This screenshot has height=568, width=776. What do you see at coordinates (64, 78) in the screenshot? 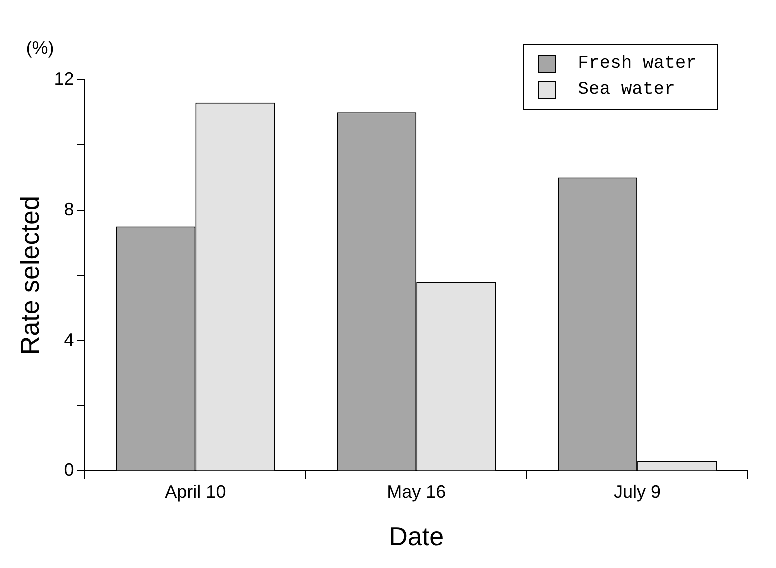
I see `y-tick-label: 12` at bounding box center [64, 78].